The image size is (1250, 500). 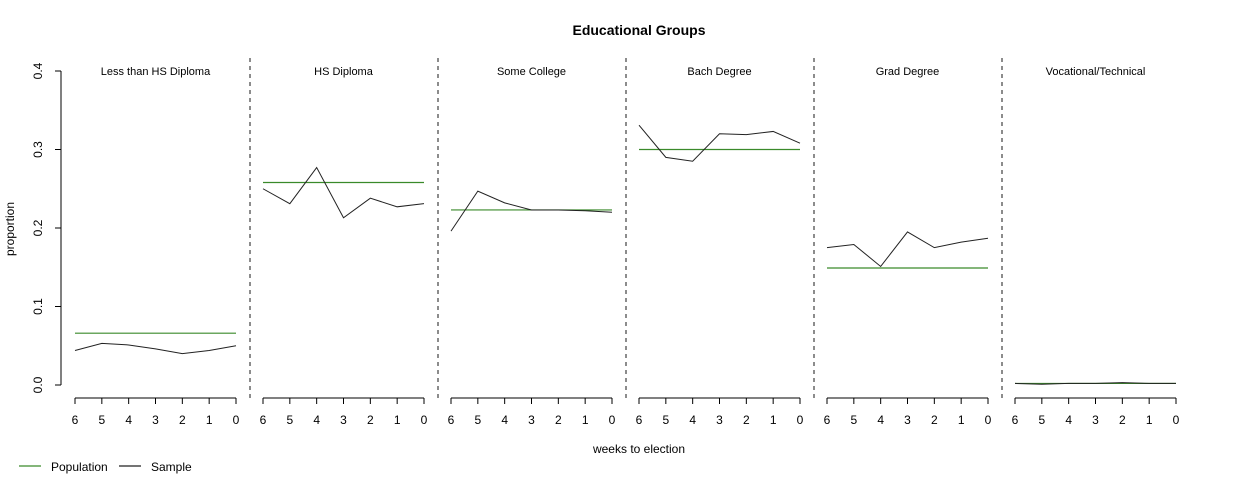 I want to click on legend: Population Sample, so click(x=105, y=467).